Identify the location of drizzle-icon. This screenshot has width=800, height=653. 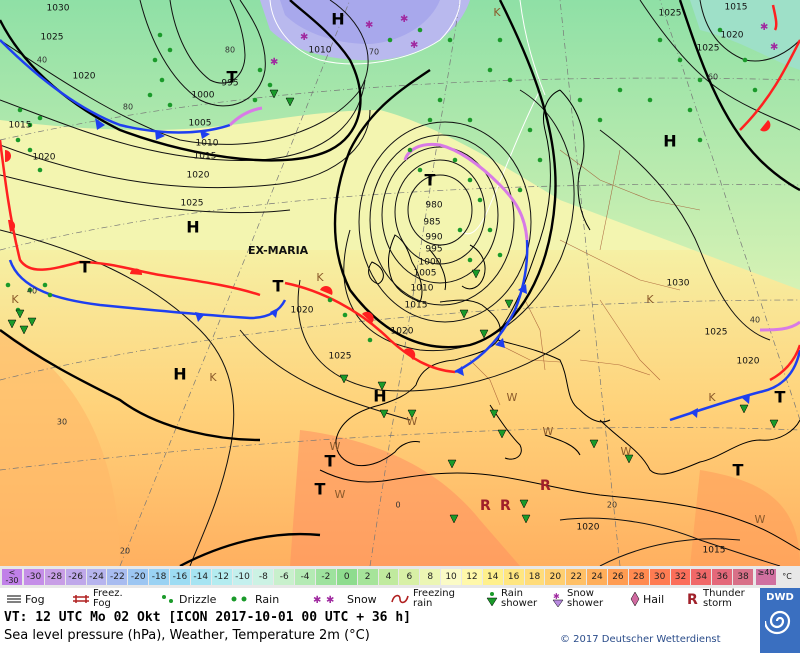
(167, 599).